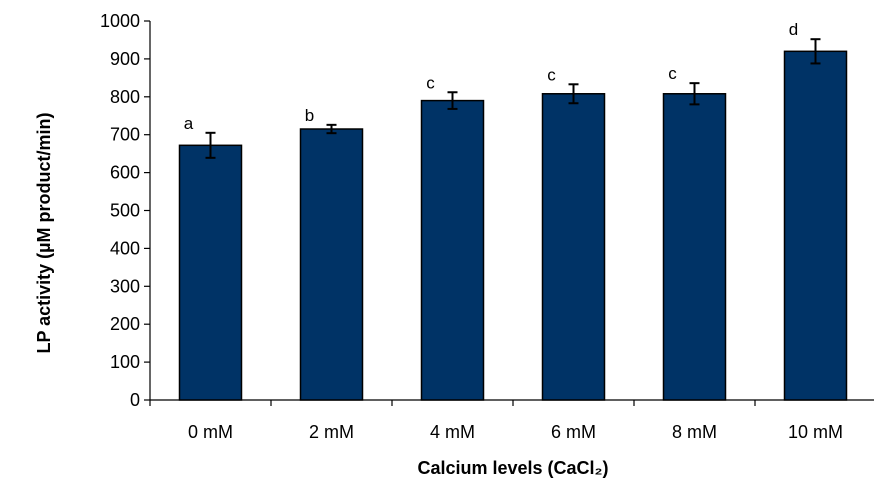 This screenshot has height=485, width=874. Describe the element at coordinates (331, 432) in the screenshot. I see `x-tick-label: 2 mM` at that location.